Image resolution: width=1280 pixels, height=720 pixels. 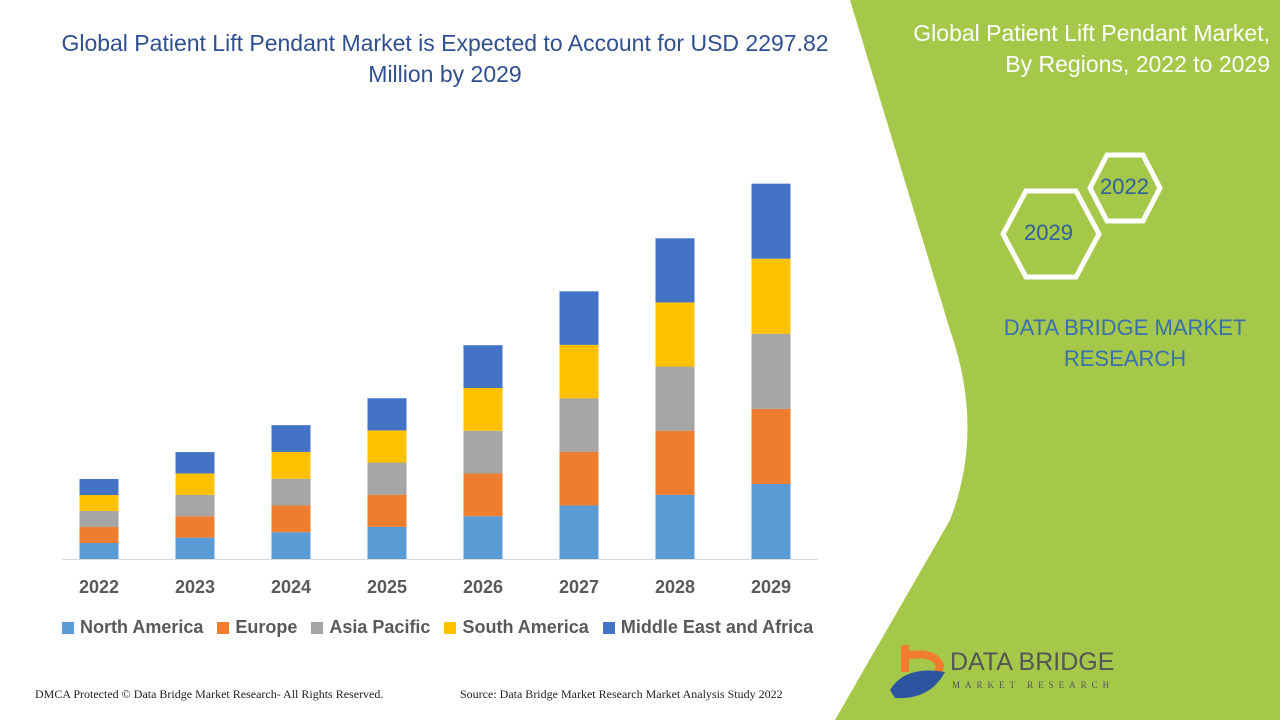 What do you see at coordinates (142, 627) in the screenshot?
I see `legend-label: North America` at bounding box center [142, 627].